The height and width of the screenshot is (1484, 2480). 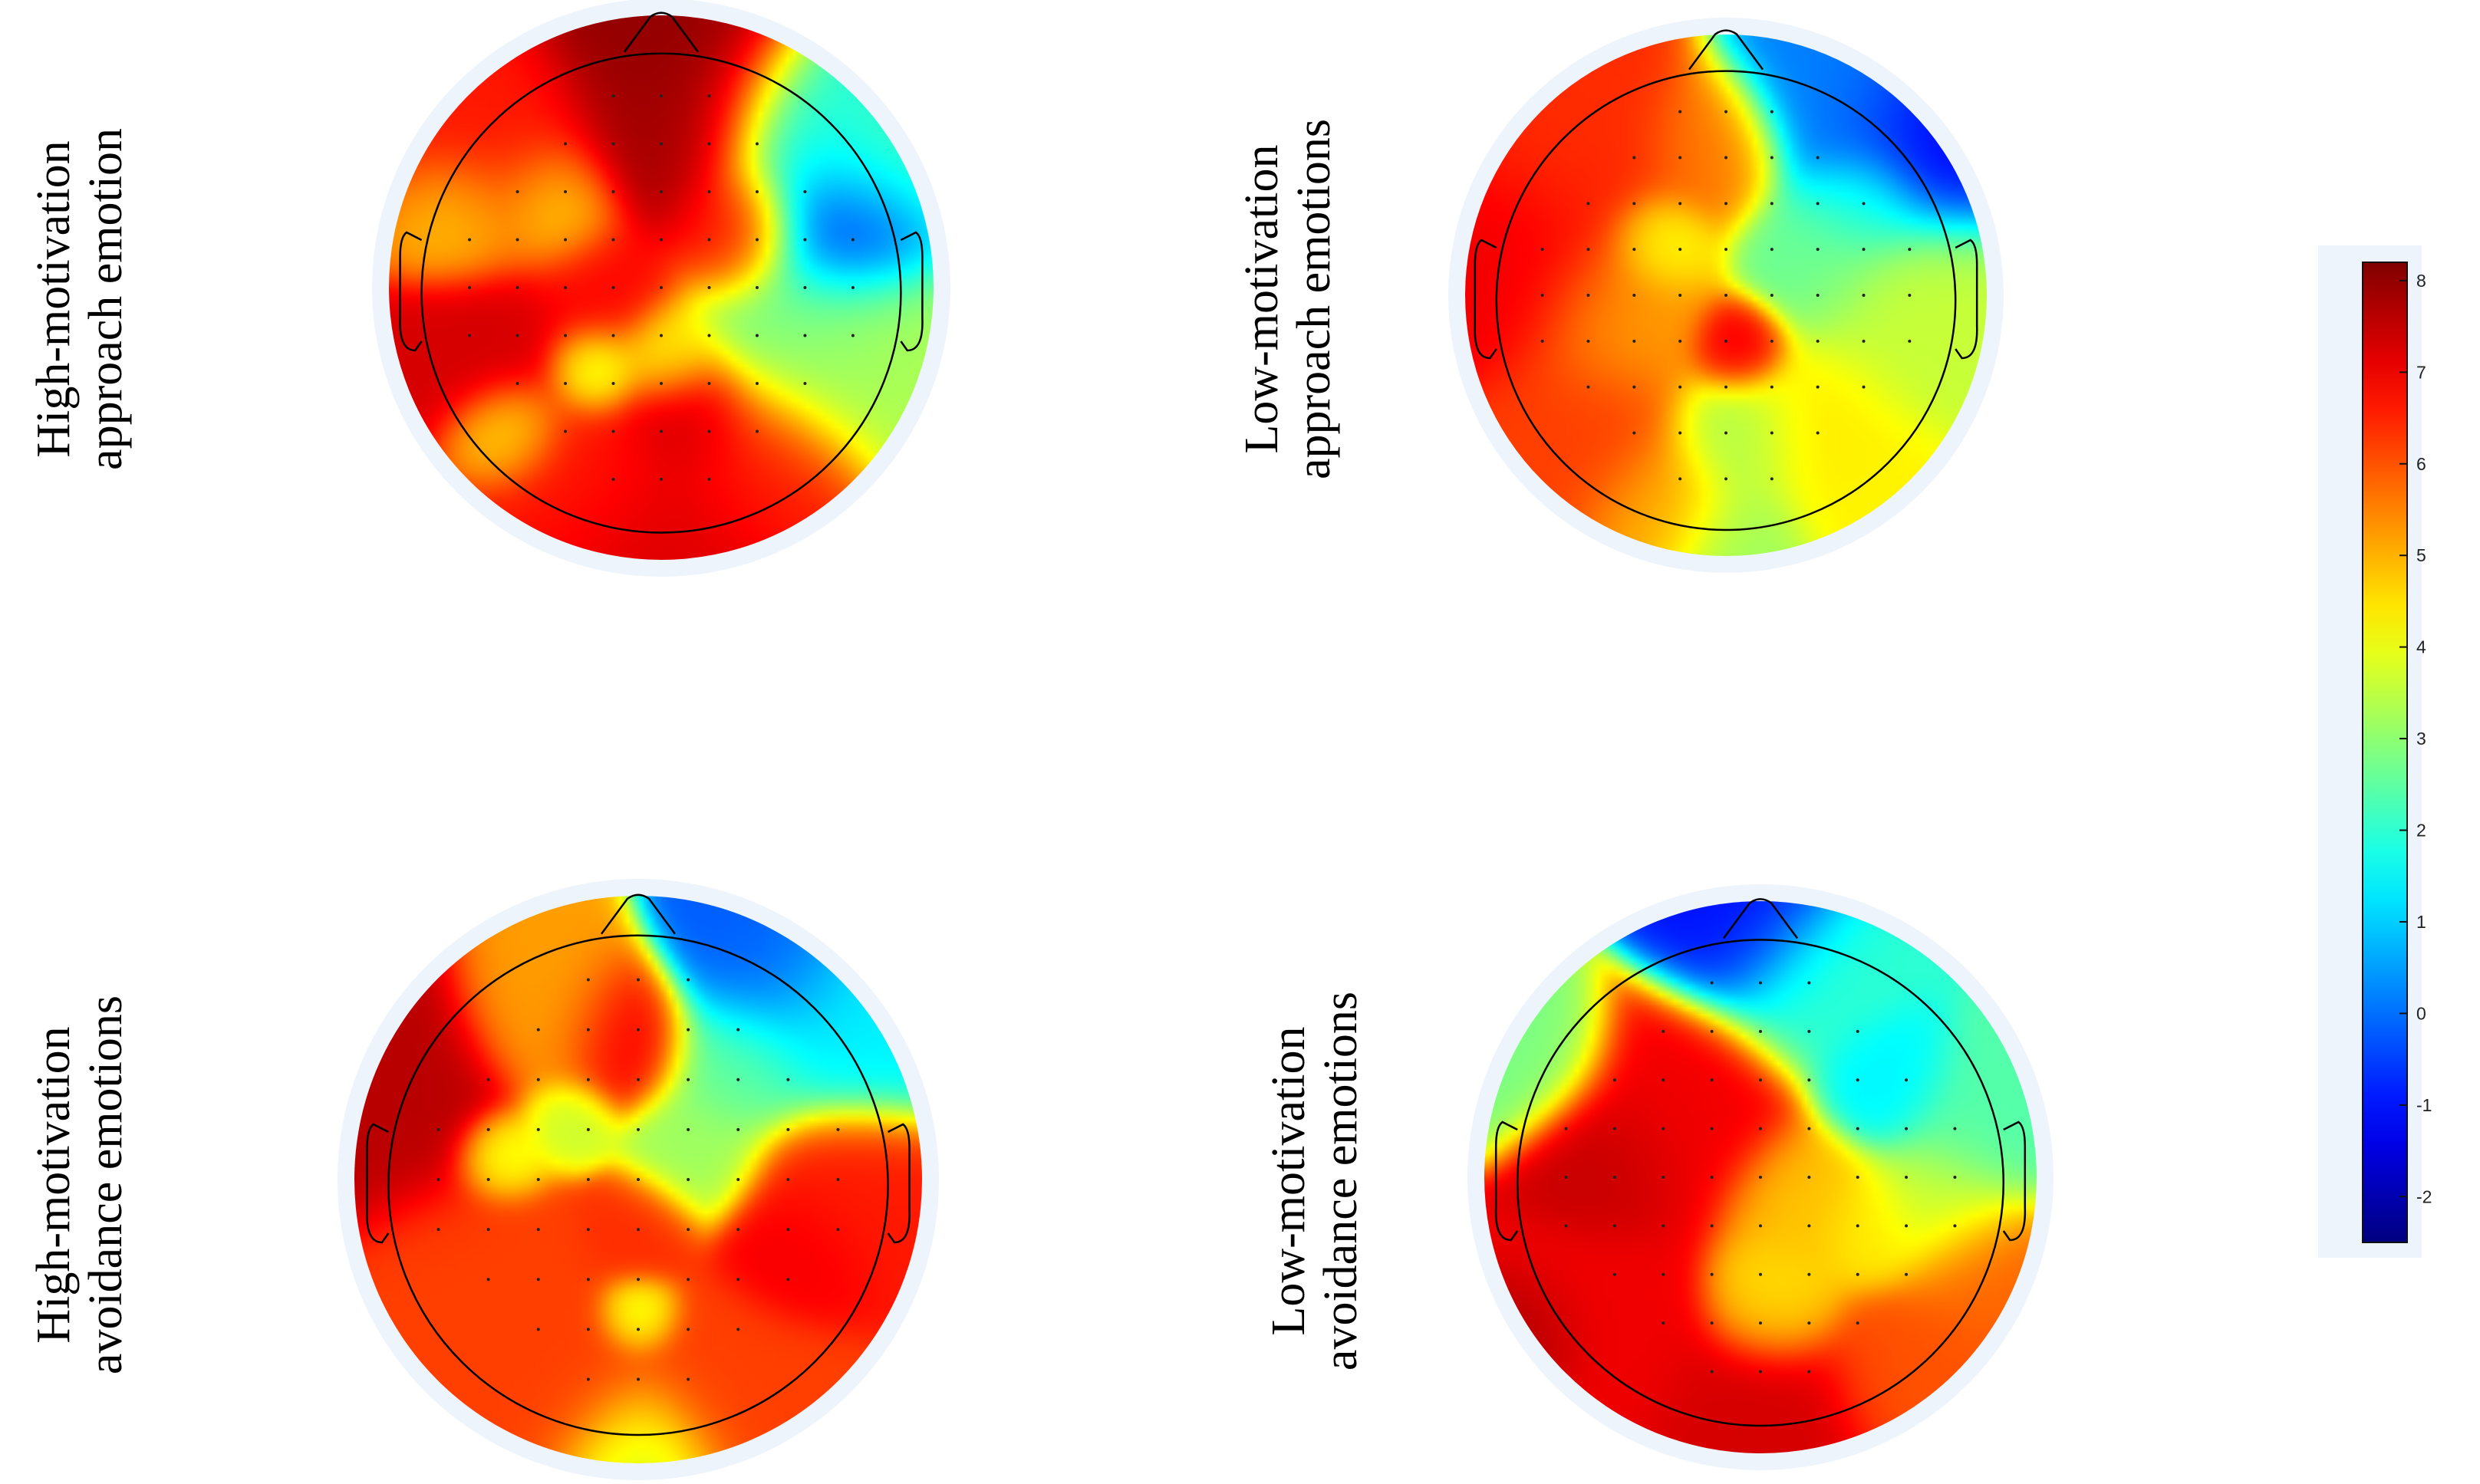 What do you see at coordinates (2421, 281) in the screenshot?
I see `colorbar-tick-label: 8` at bounding box center [2421, 281].